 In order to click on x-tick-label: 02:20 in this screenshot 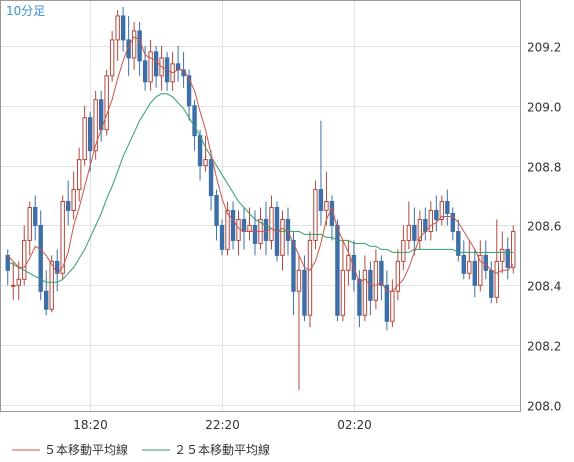, I will do `click(354, 425)`.